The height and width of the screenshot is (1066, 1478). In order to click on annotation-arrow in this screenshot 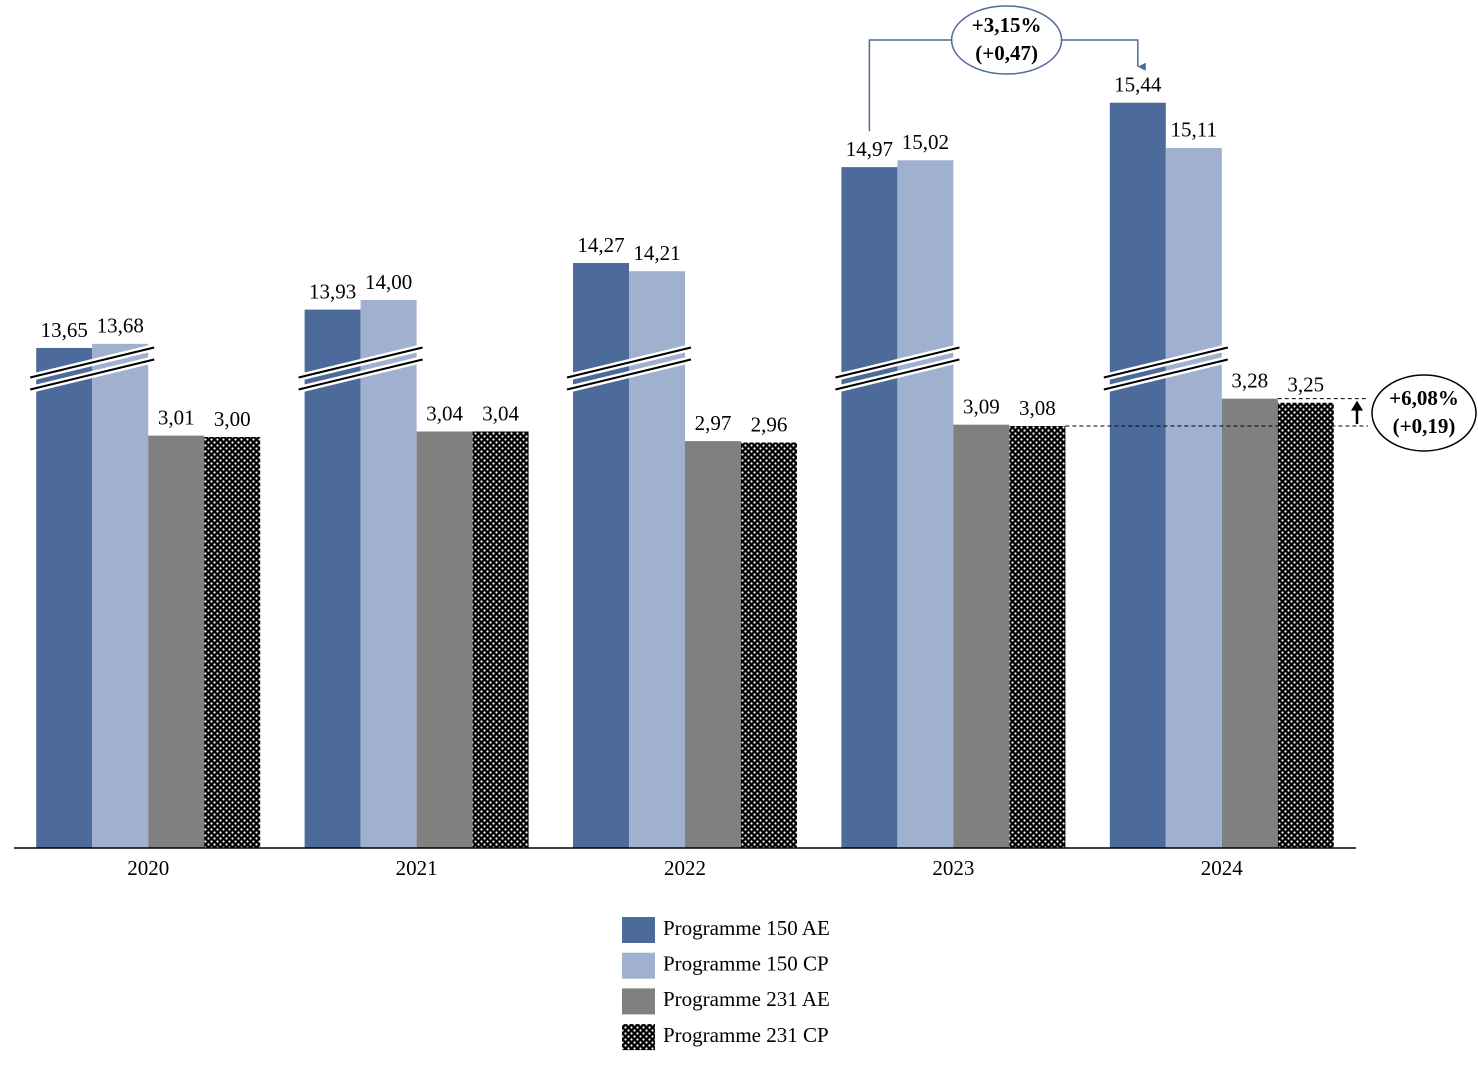, I will do `click(1357, 405)`.